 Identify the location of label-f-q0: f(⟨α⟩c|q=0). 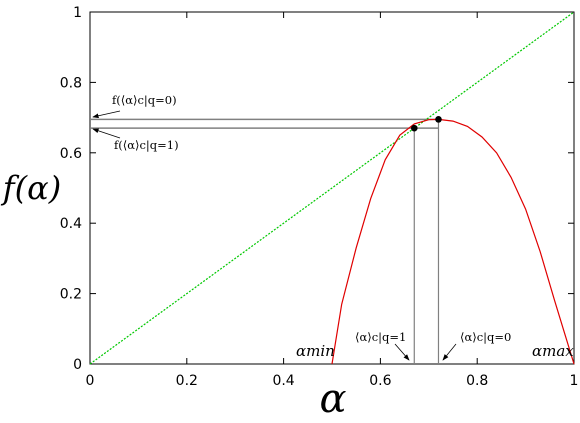
(144, 100).